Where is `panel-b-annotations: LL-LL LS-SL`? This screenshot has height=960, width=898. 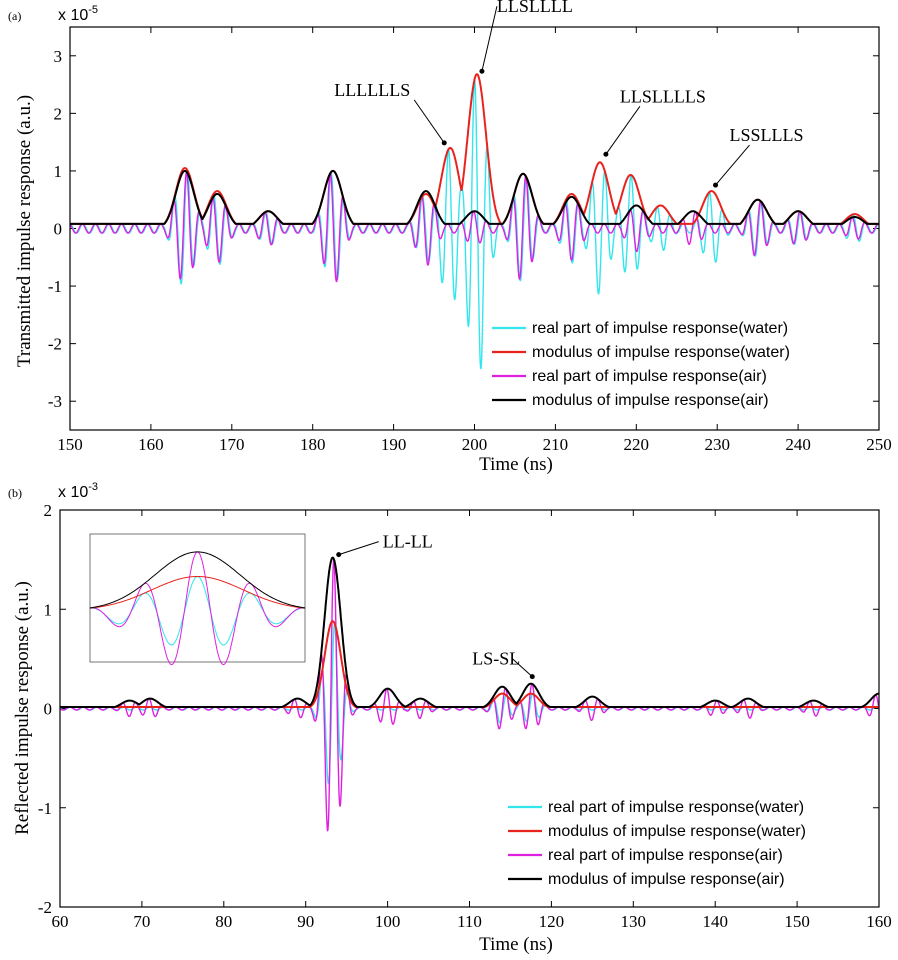
panel-b-annotations: LL-LL LS-SL is located at coordinates (435, 606).